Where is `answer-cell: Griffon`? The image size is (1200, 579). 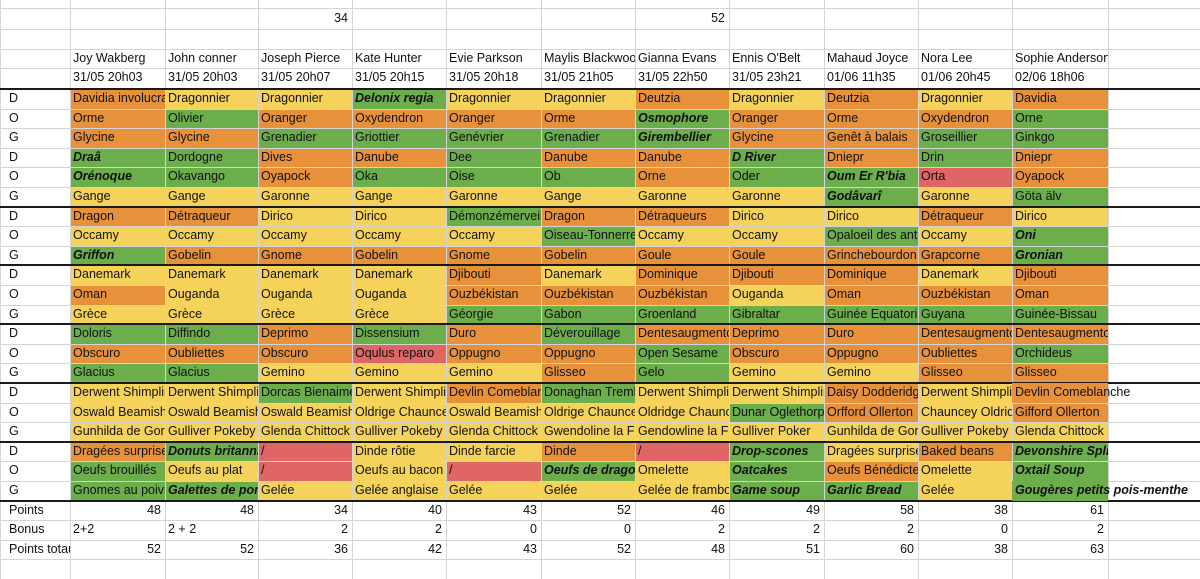
answer-cell: Griffon is located at coordinates (117, 255).